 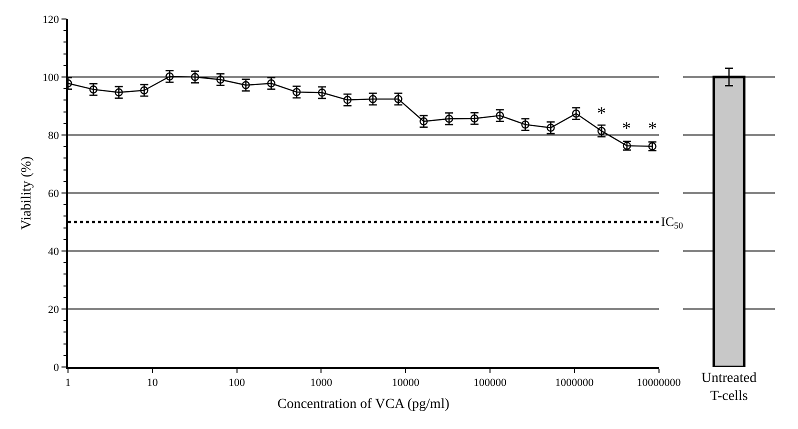 What do you see at coordinates (68, 382) in the screenshot?
I see `x-tick-label: 1` at bounding box center [68, 382].